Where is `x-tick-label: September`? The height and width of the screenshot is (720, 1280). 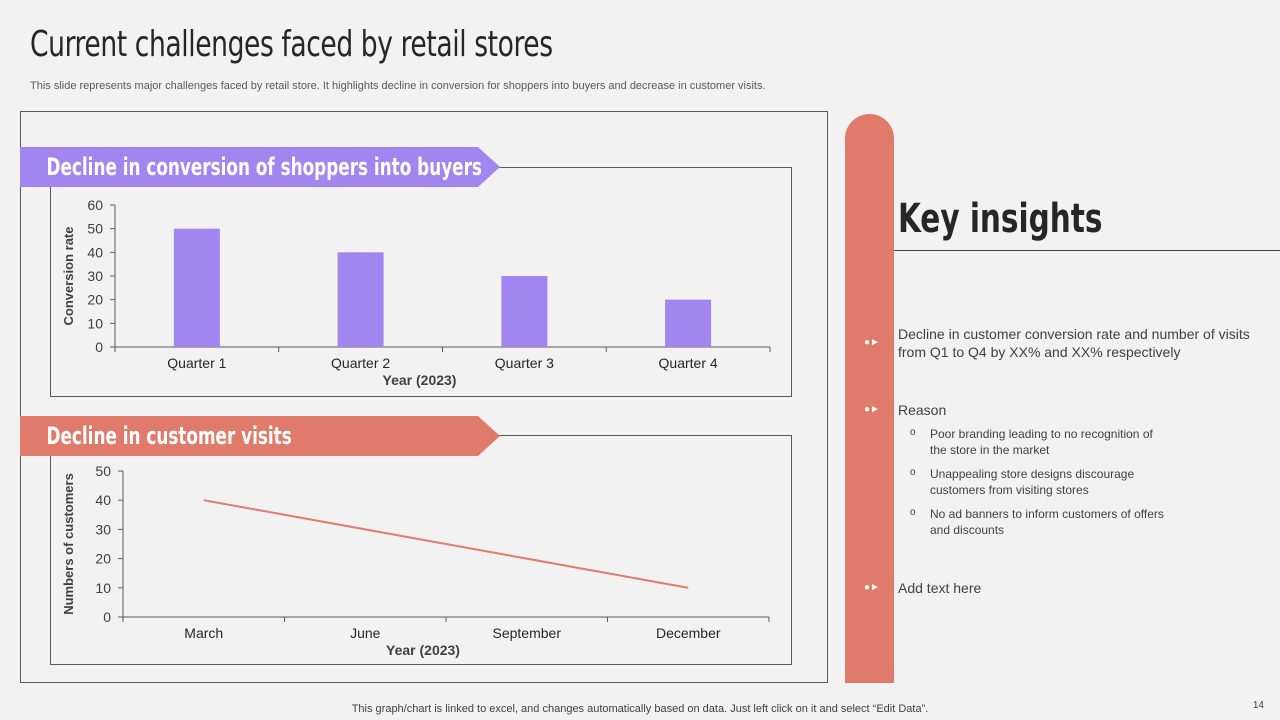 x-tick-label: September is located at coordinates (527, 633).